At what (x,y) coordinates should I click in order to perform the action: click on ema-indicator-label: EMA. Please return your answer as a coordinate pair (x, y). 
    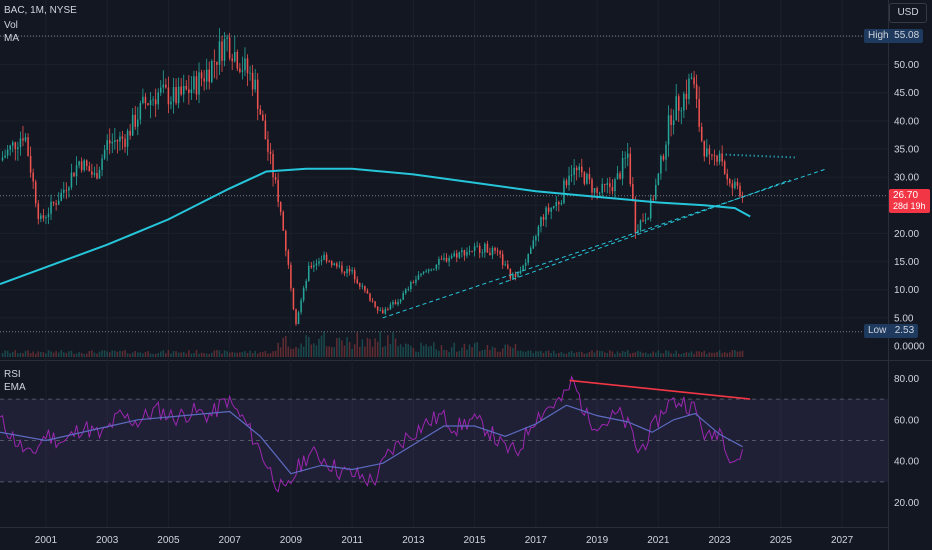
    Looking at the image, I should click on (15, 387).